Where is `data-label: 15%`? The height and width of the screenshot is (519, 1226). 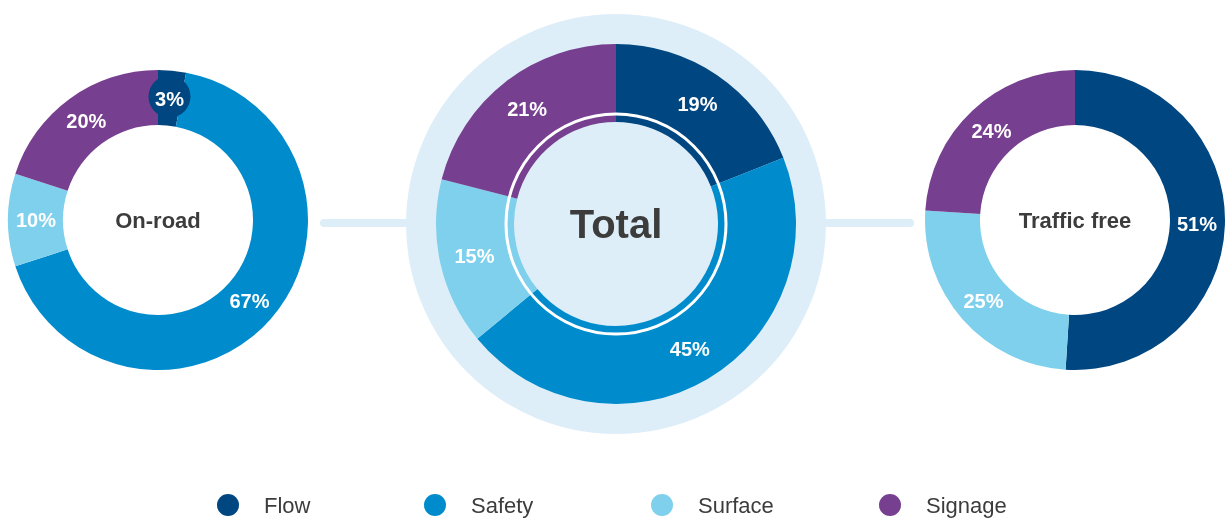 data-label: 15% is located at coordinates (474, 255).